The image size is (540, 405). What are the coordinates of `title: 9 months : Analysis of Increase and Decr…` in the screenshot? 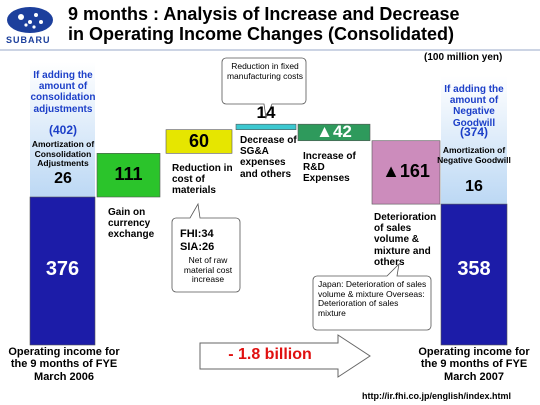 It's located at (264, 24).